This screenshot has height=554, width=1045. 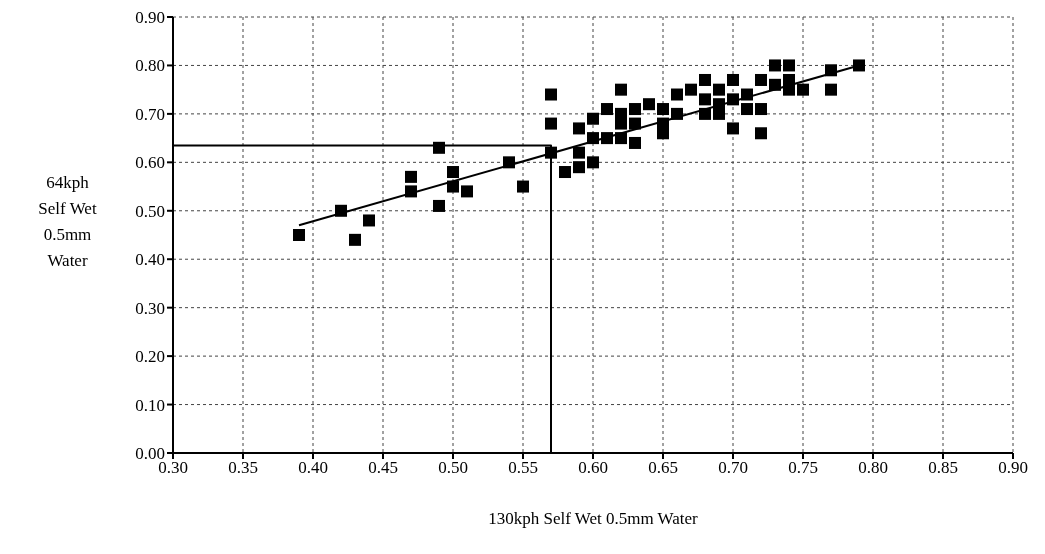 I want to click on x-tick-label: 0.55, so click(x=523, y=468).